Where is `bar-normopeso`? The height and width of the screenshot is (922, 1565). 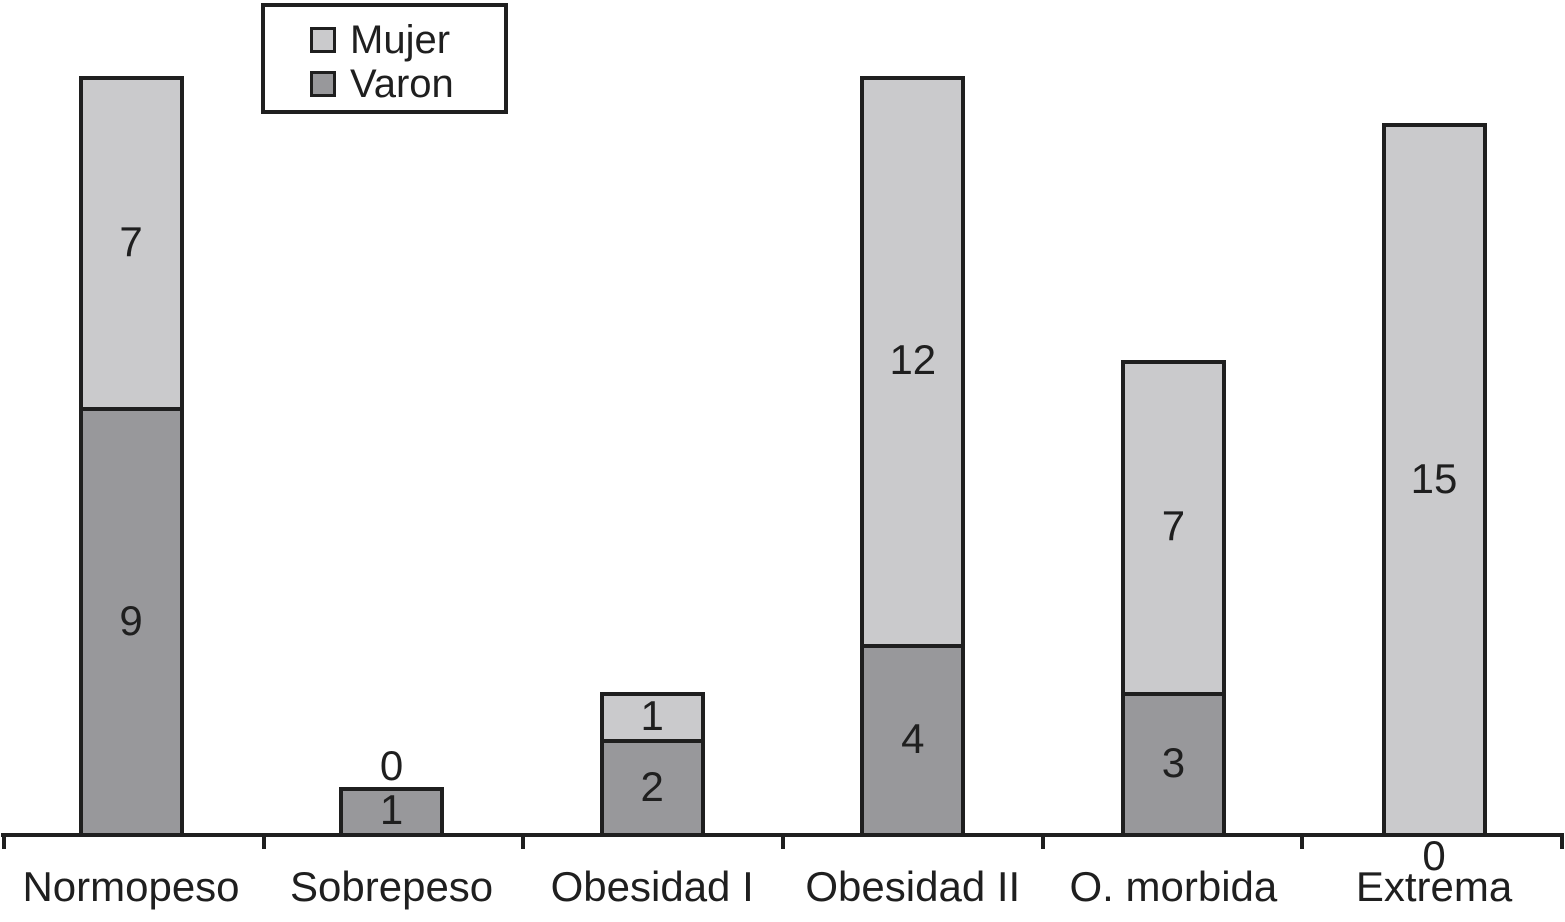 bar-normopeso is located at coordinates (131, 454).